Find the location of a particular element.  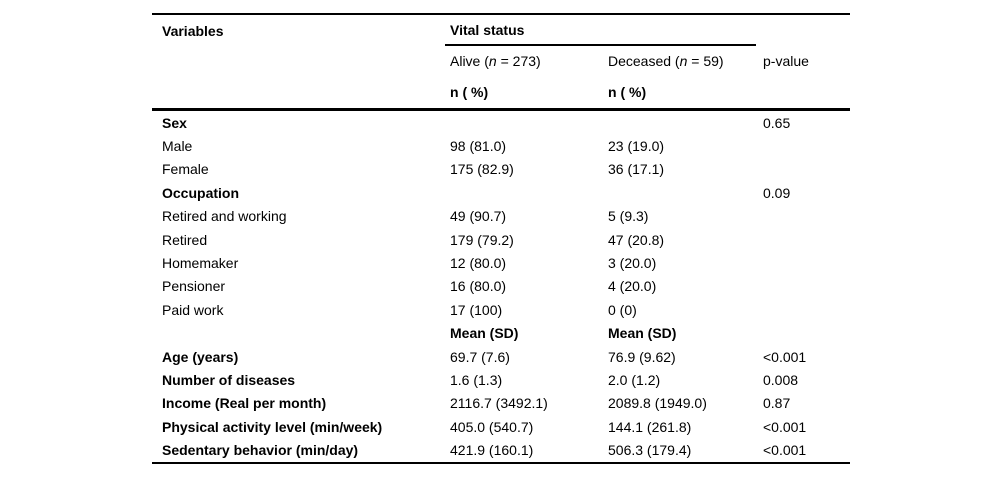

cell-alive: 175 (82.9) is located at coordinates (482, 169).